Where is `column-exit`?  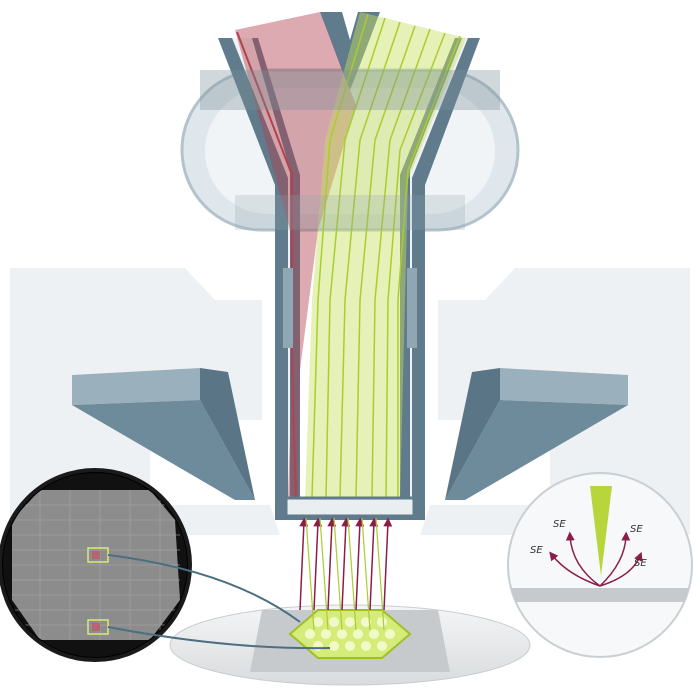 column-exit is located at coordinates (350, 507).